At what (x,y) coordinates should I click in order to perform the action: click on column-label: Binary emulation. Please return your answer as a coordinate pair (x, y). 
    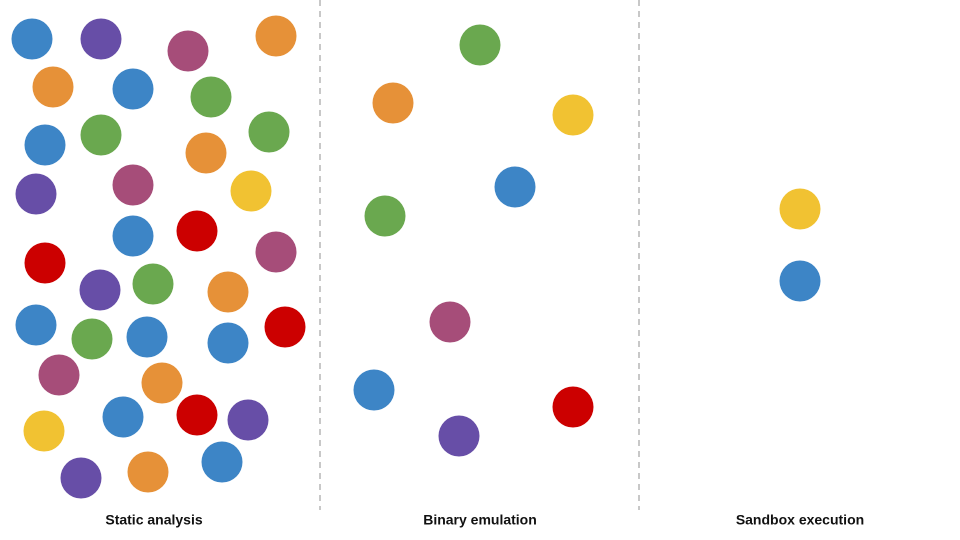
    Looking at the image, I should click on (480, 520).